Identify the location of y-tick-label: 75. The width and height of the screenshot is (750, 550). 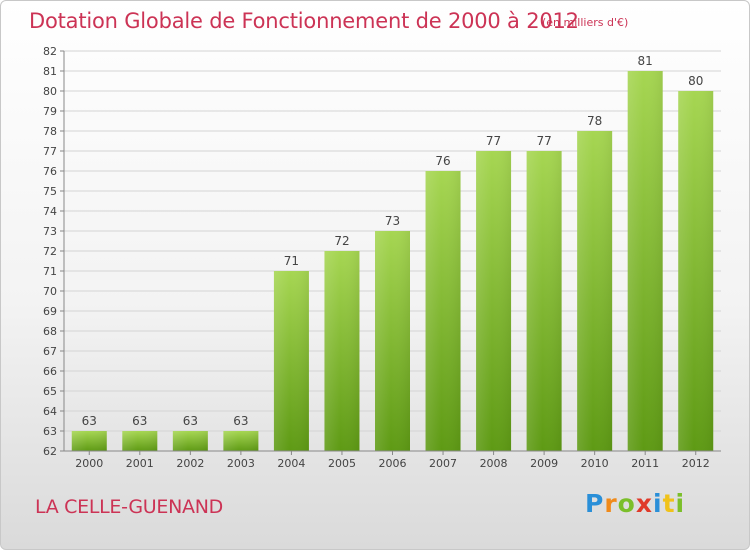
(50, 191).